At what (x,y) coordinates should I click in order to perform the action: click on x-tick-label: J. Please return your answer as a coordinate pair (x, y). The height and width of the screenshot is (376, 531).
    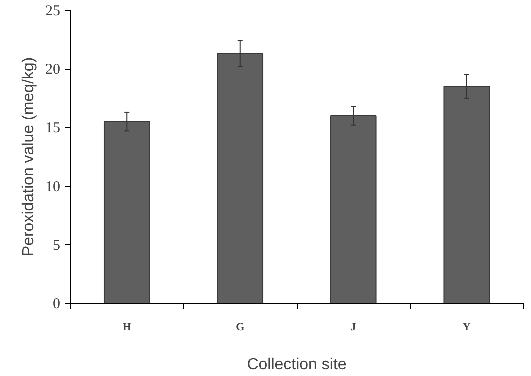
    Looking at the image, I should click on (353, 328).